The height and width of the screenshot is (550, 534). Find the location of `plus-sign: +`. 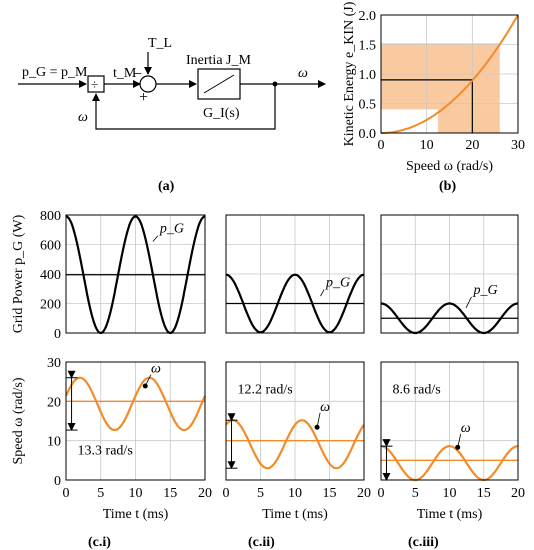

plus-sign: + is located at coordinates (143, 97).